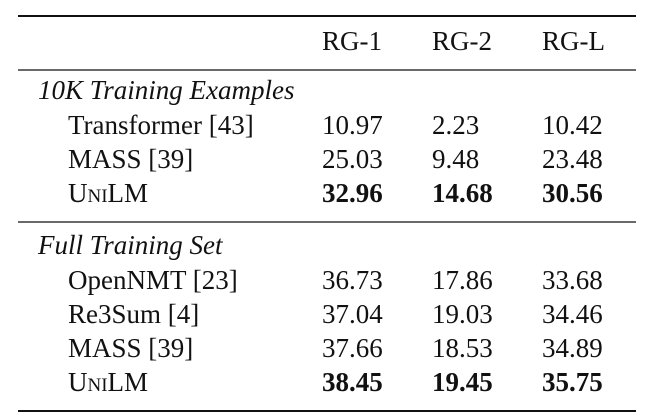 This screenshot has width=649, height=413. I want to click on row-label: Re3Sum [4], so click(133, 314).